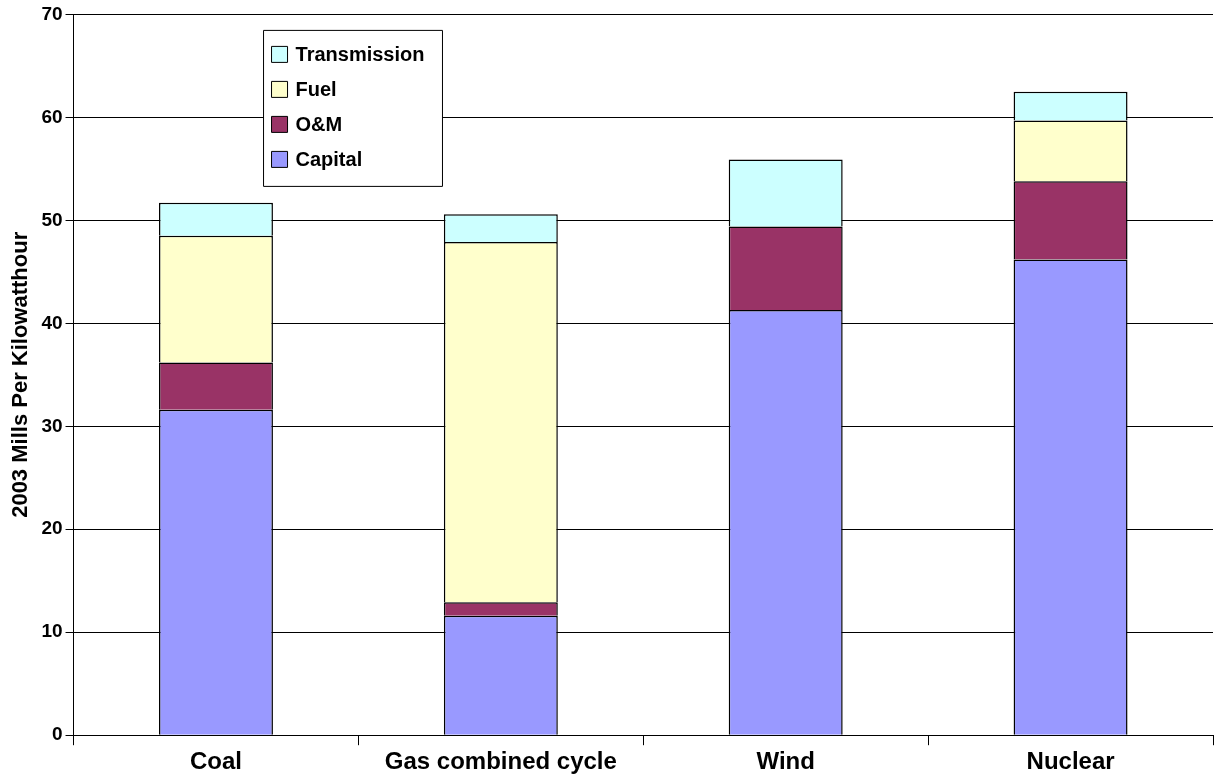 The image size is (1215, 780). I want to click on y-tick-label: 30, so click(52, 425).